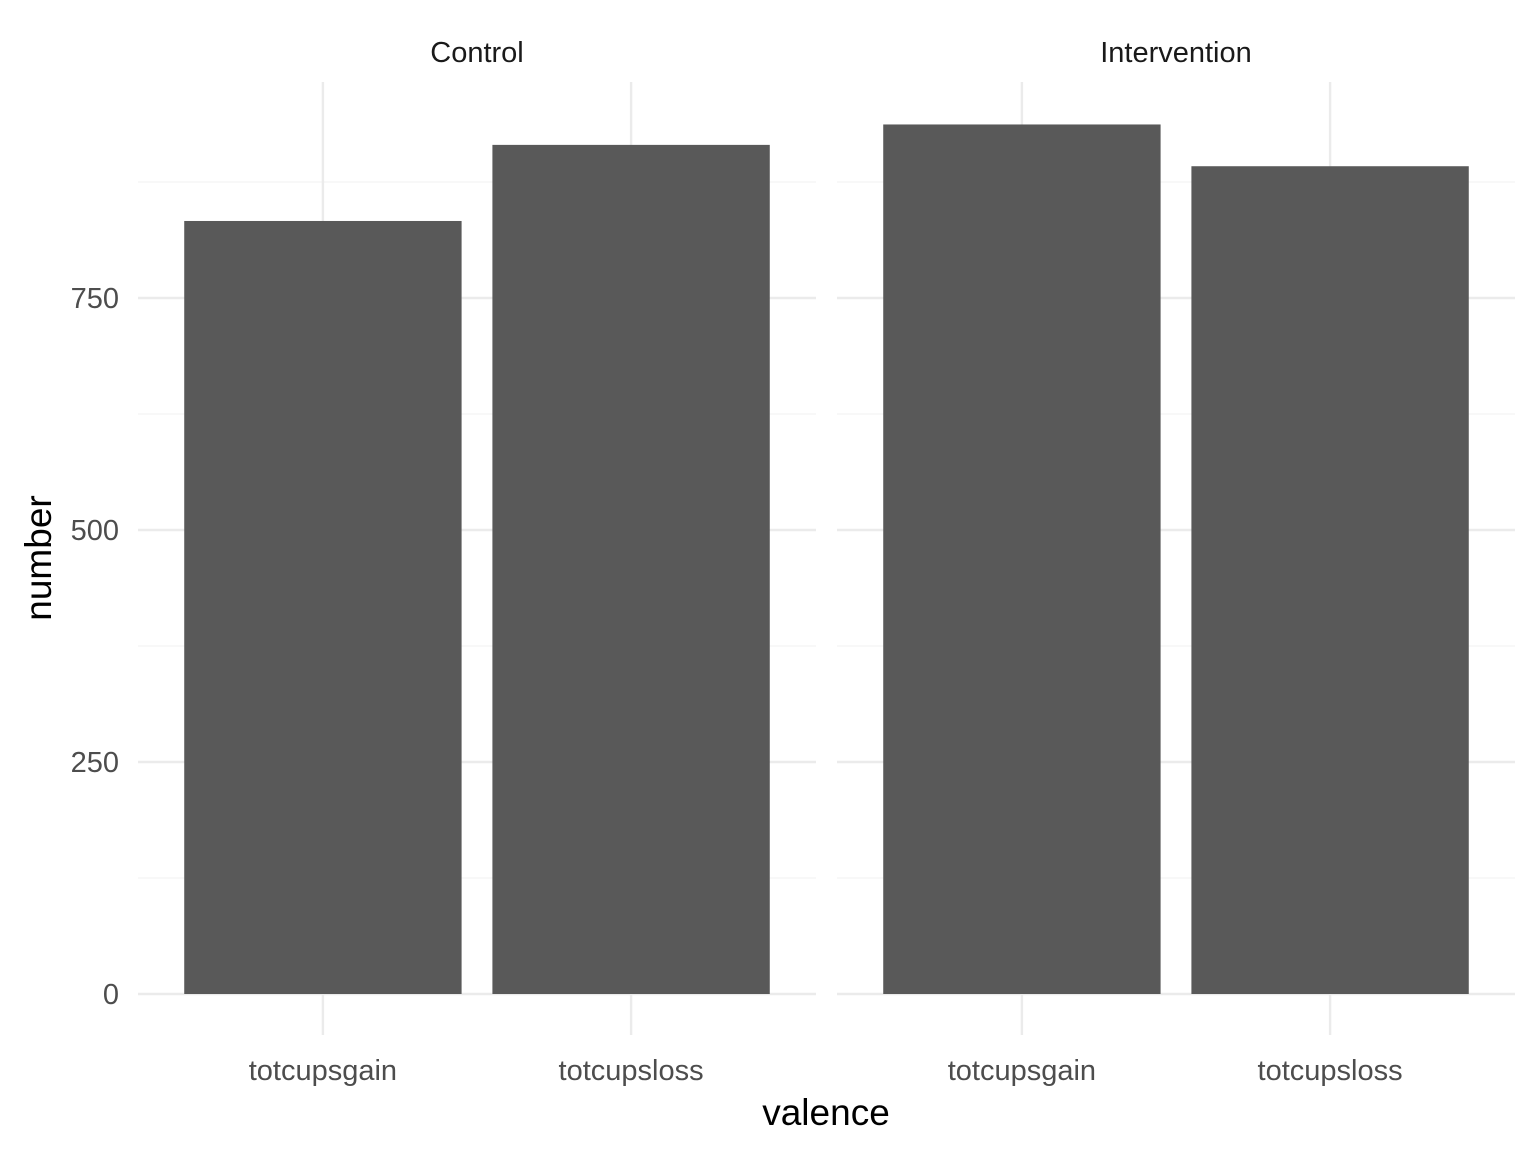  Describe the element at coordinates (323, 607) in the screenshot. I see `bar-control-totcupsgain` at that location.